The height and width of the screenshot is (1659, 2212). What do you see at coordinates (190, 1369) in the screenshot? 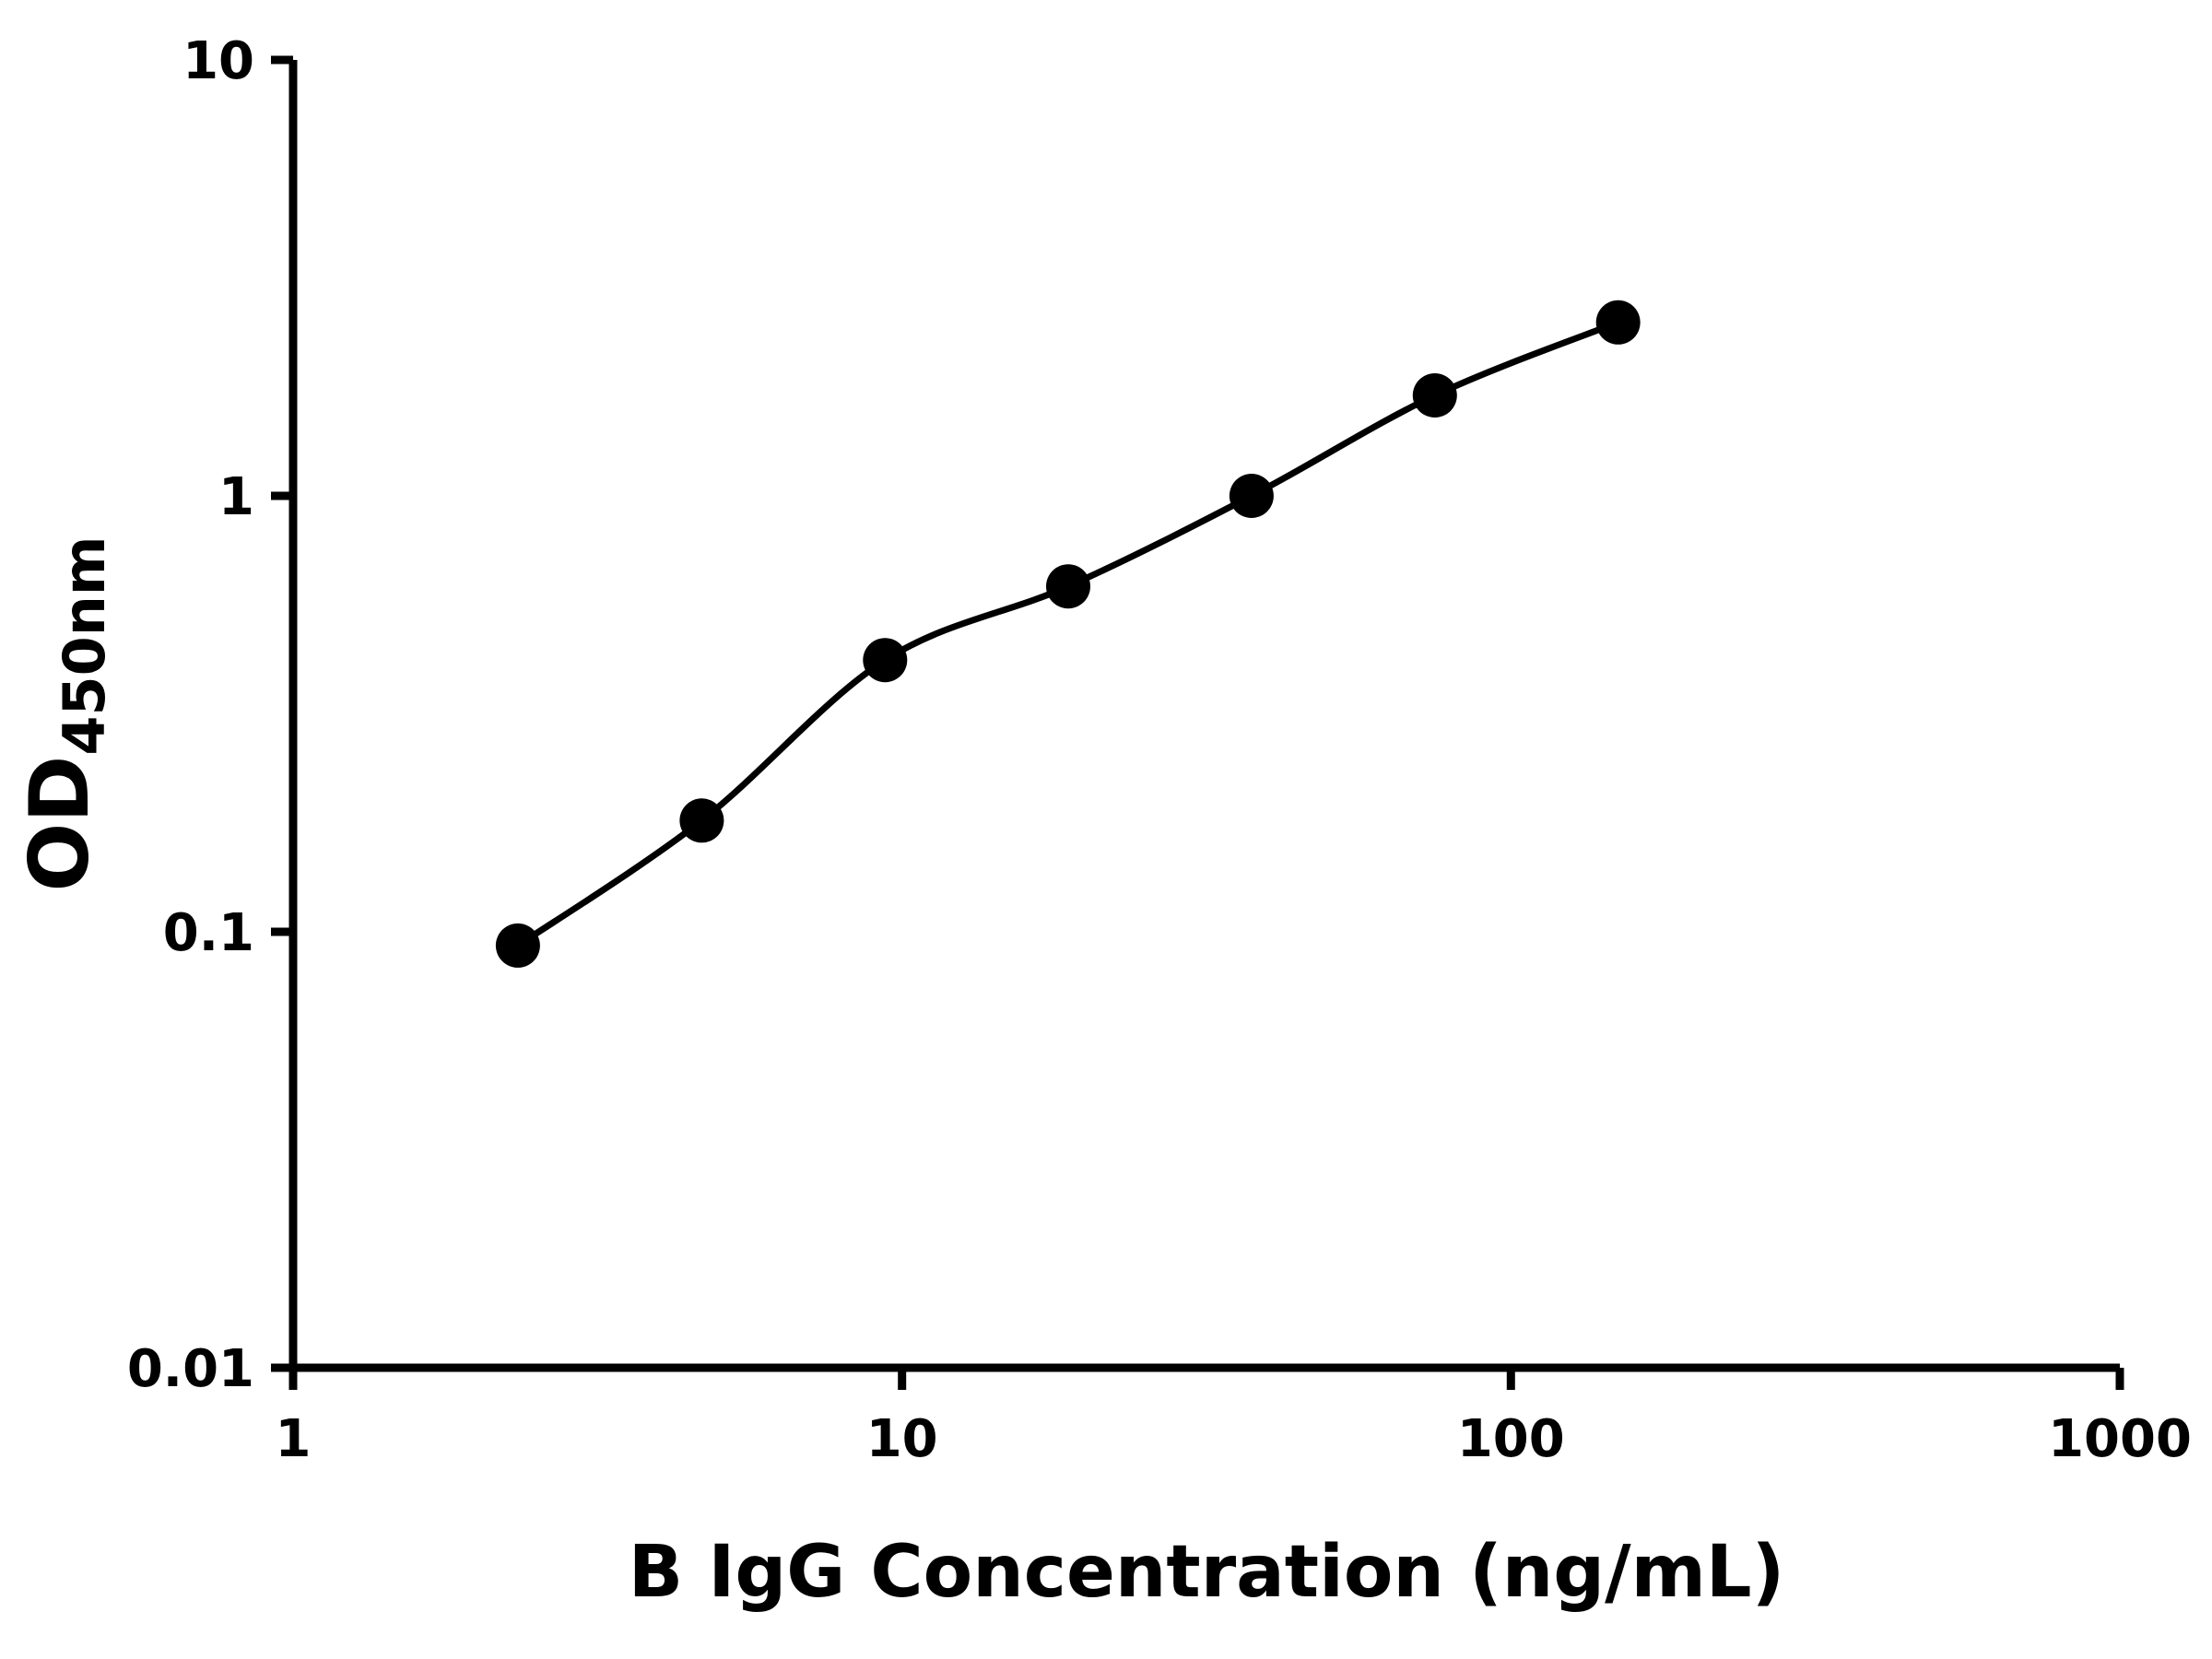
I see `y-axis-tick-label: 0.01` at bounding box center [190, 1369].